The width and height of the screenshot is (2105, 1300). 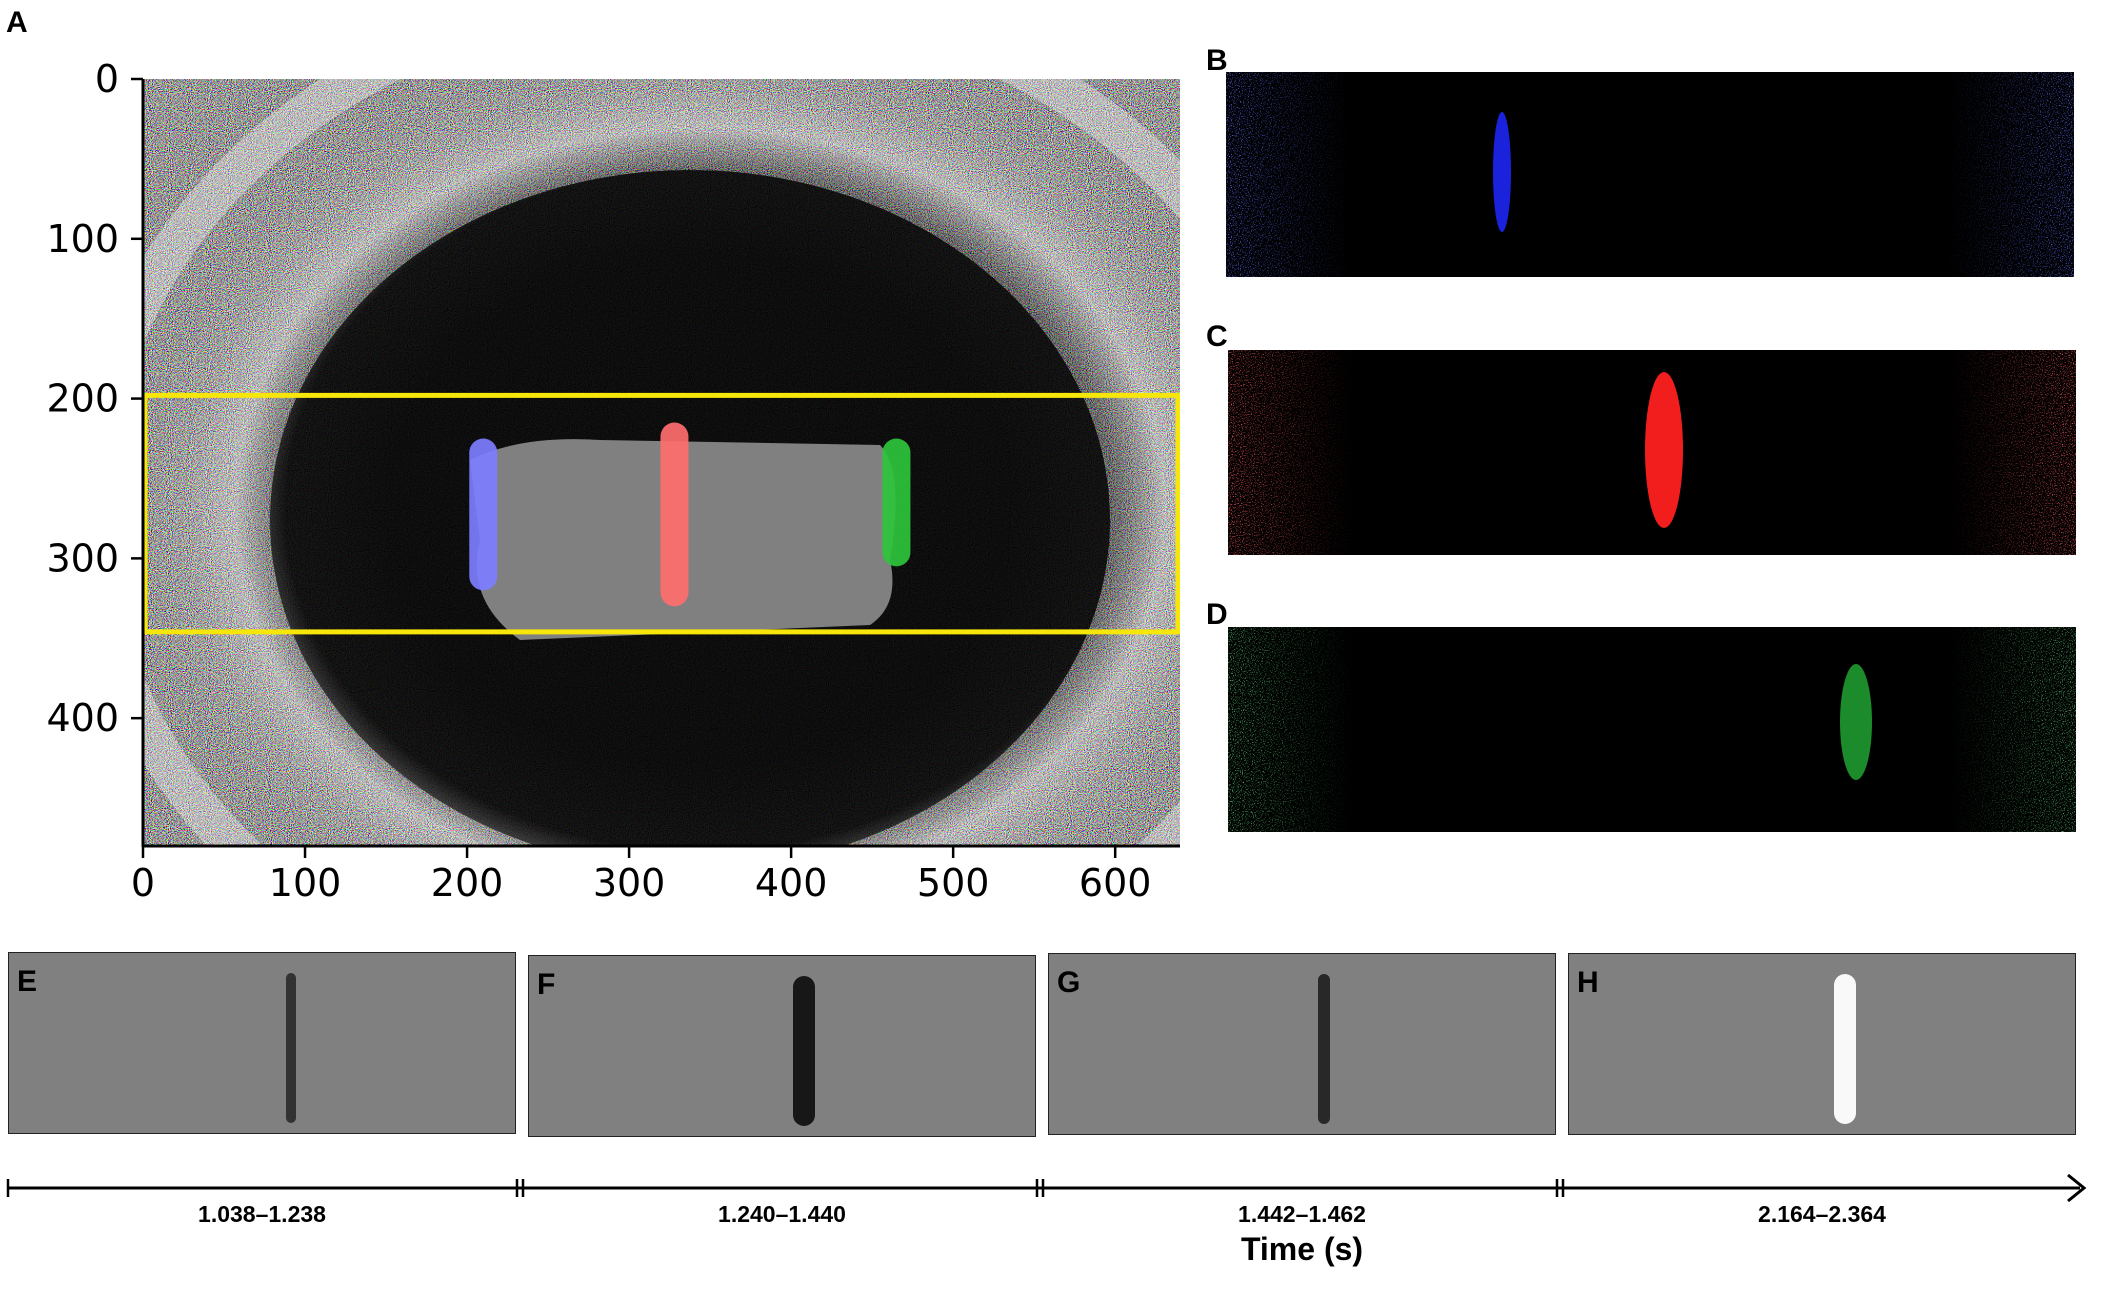 What do you see at coordinates (1652, 729) in the screenshot?
I see `panel-d-green-channel` at bounding box center [1652, 729].